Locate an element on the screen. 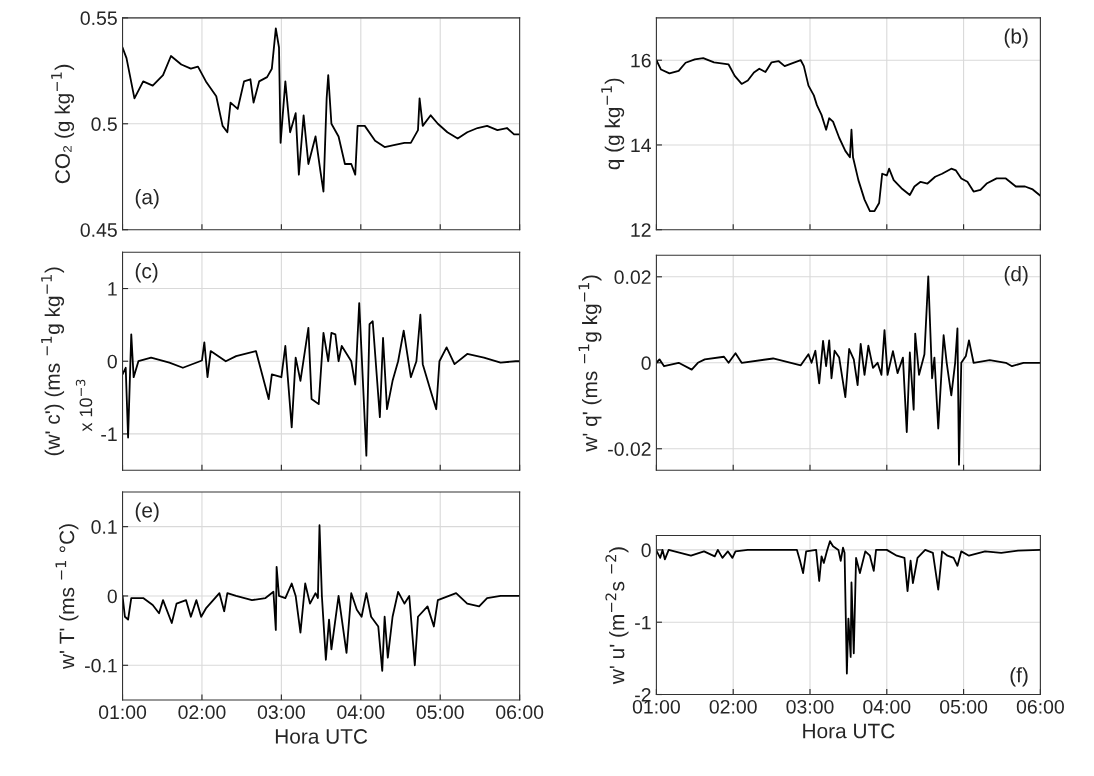  y-axis-title: w' u' (m$^{−2}$s $^{−2}$) is located at coordinates (617, 616).